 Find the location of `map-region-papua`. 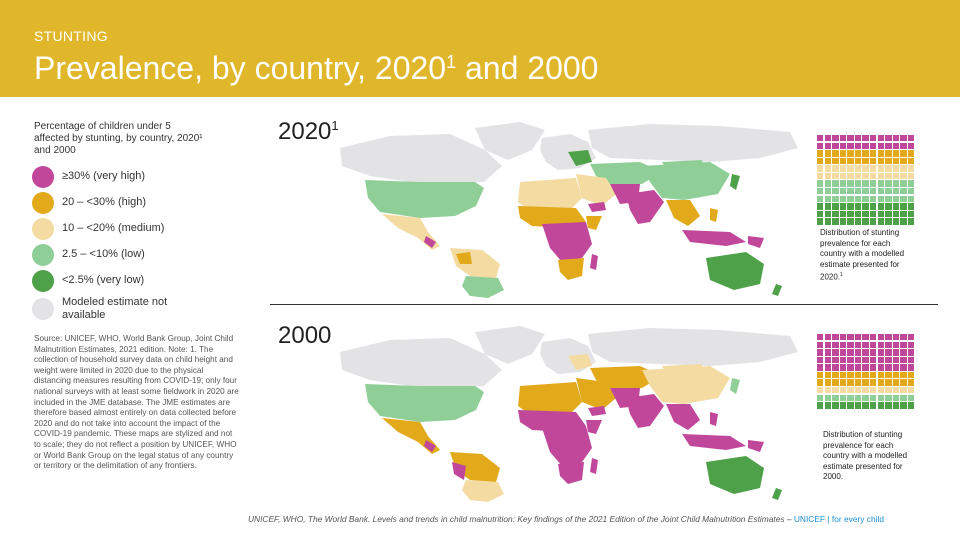

map-region-papua is located at coordinates (756, 446).